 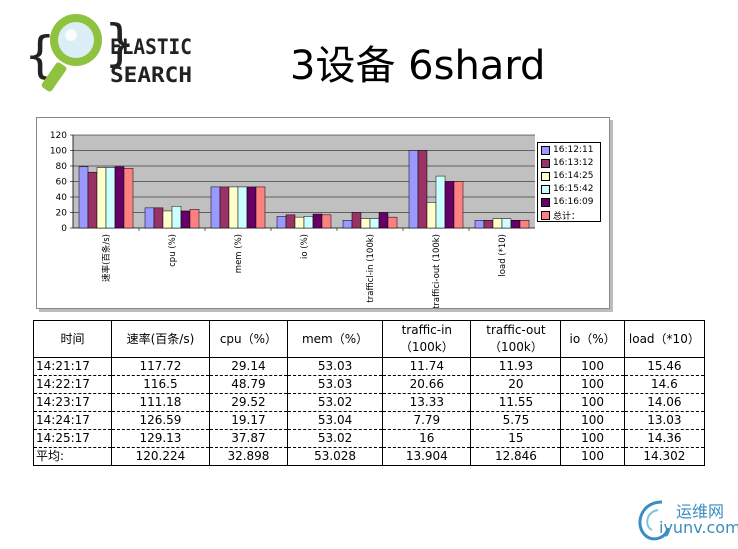 I want to click on table-cell: 11.74, so click(x=427, y=366).